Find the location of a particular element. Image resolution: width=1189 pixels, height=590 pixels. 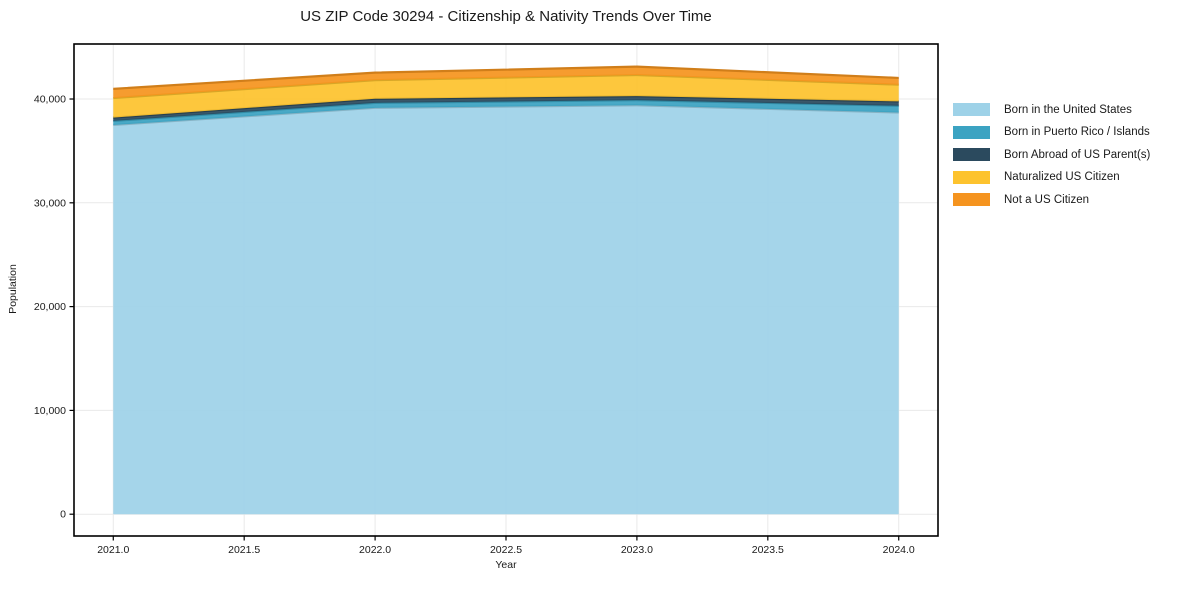

y-tick-label: 30,000 is located at coordinates (50, 203).